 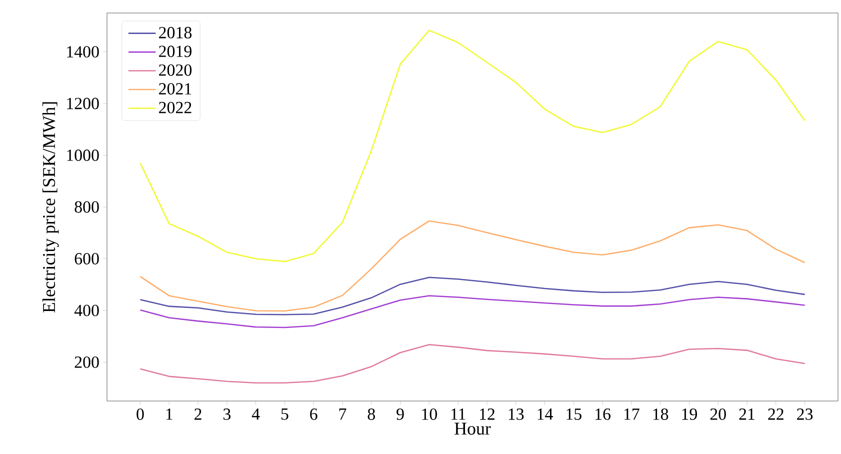 What do you see at coordinates (86, 310) in the screenshot?
I see `y-tick-label: 400` at bounding box center [86, 310].